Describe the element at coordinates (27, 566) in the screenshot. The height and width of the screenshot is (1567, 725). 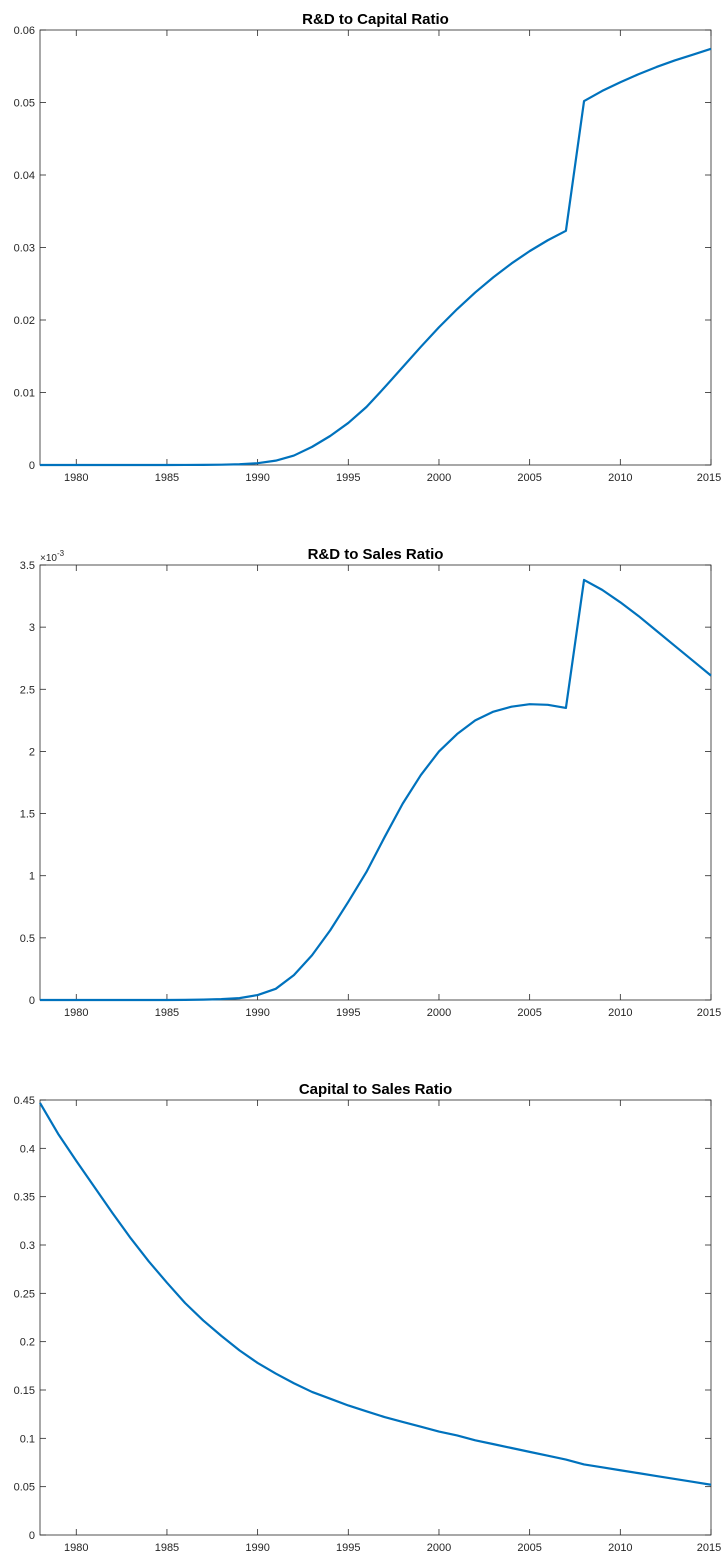
I see `y-tick-label: 3.5` at that location.